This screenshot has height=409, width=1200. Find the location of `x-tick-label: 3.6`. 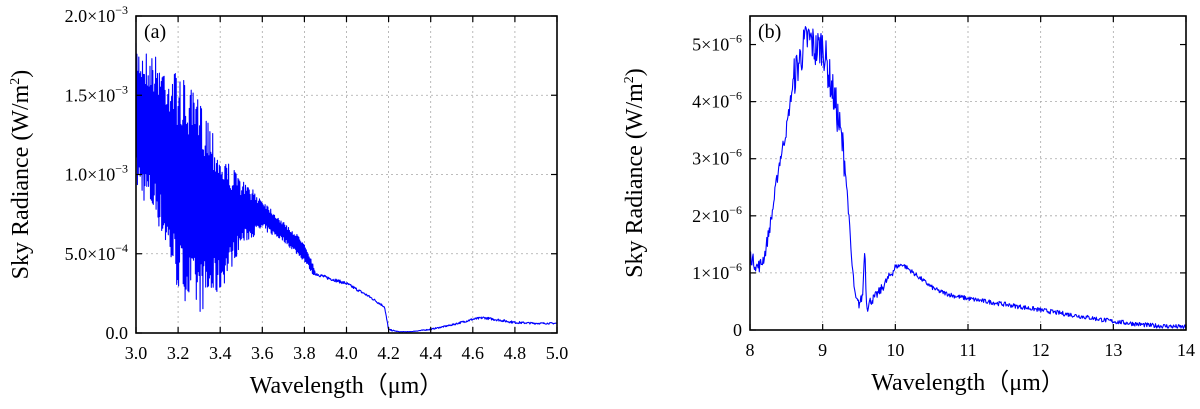

x-tick-label: 3.6 is located at coordinates (262, 353).